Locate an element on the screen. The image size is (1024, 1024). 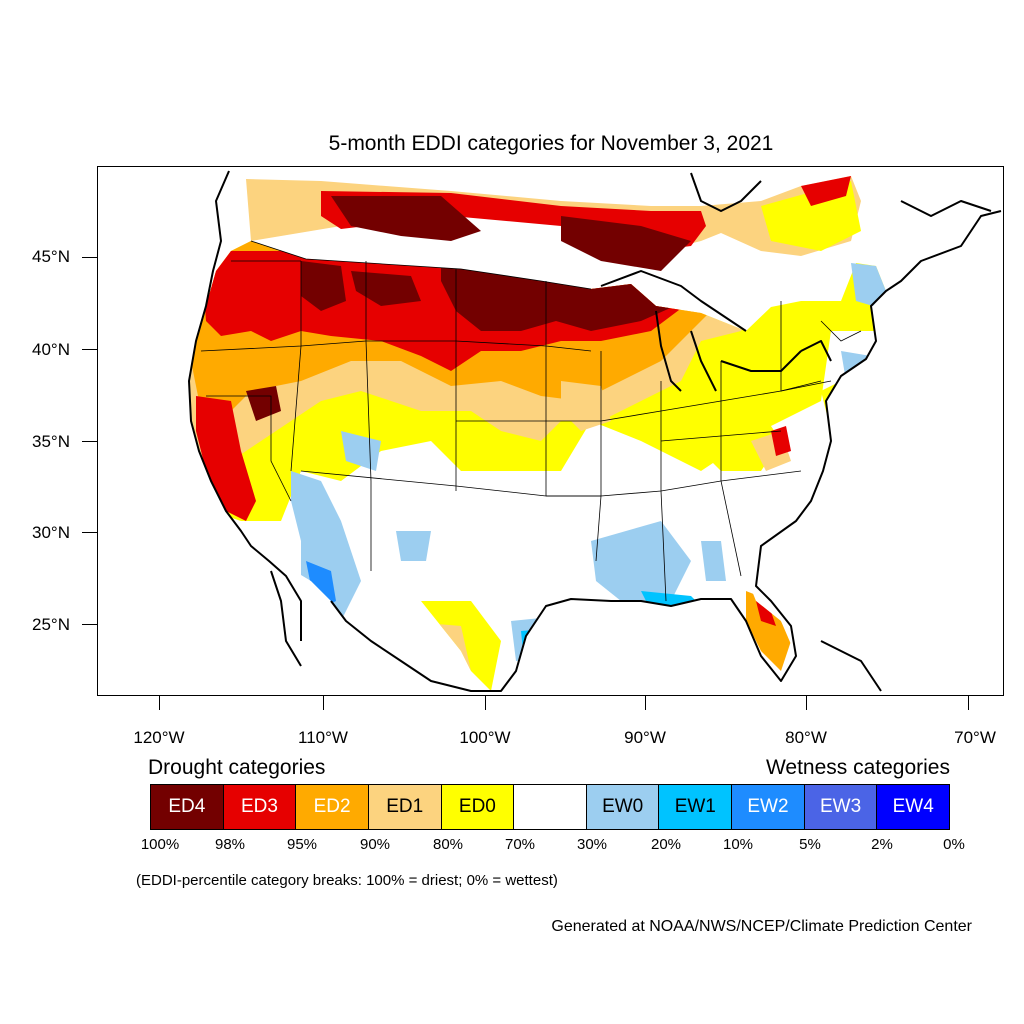
legend-label: ED1 is located at coordinates (405, 806).